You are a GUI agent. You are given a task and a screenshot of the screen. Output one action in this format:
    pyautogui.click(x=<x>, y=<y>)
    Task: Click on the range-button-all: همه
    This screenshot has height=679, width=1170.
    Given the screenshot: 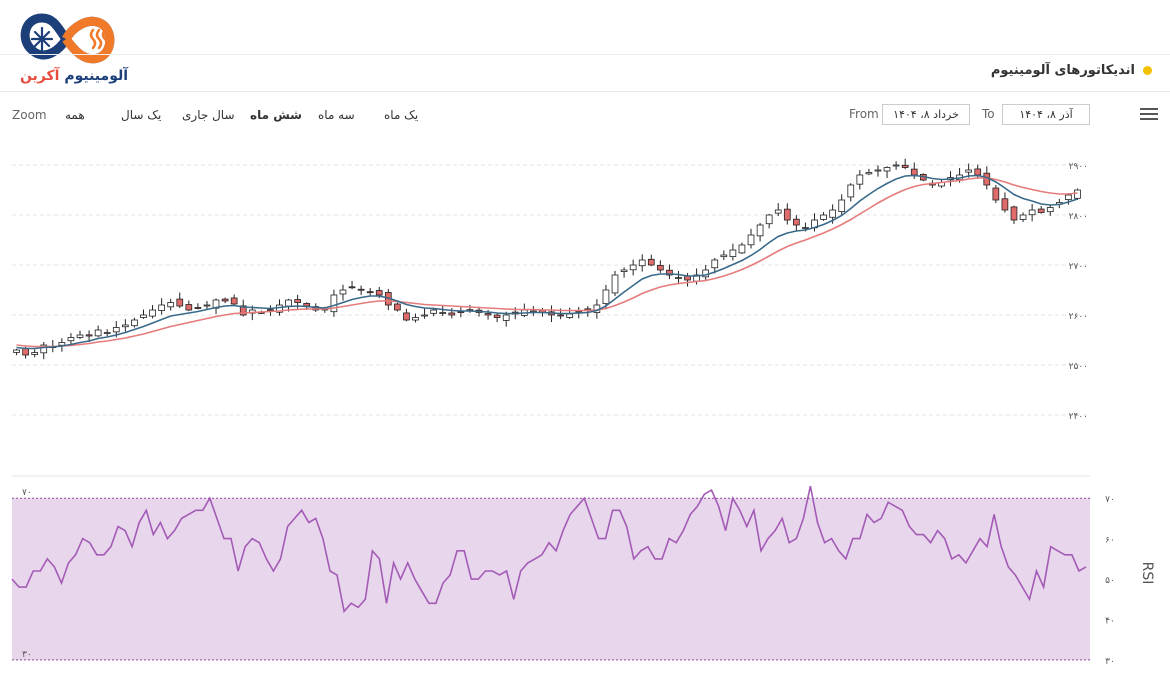 What is the action you would take?
    pyautogui.click(x=75, y=115)
    